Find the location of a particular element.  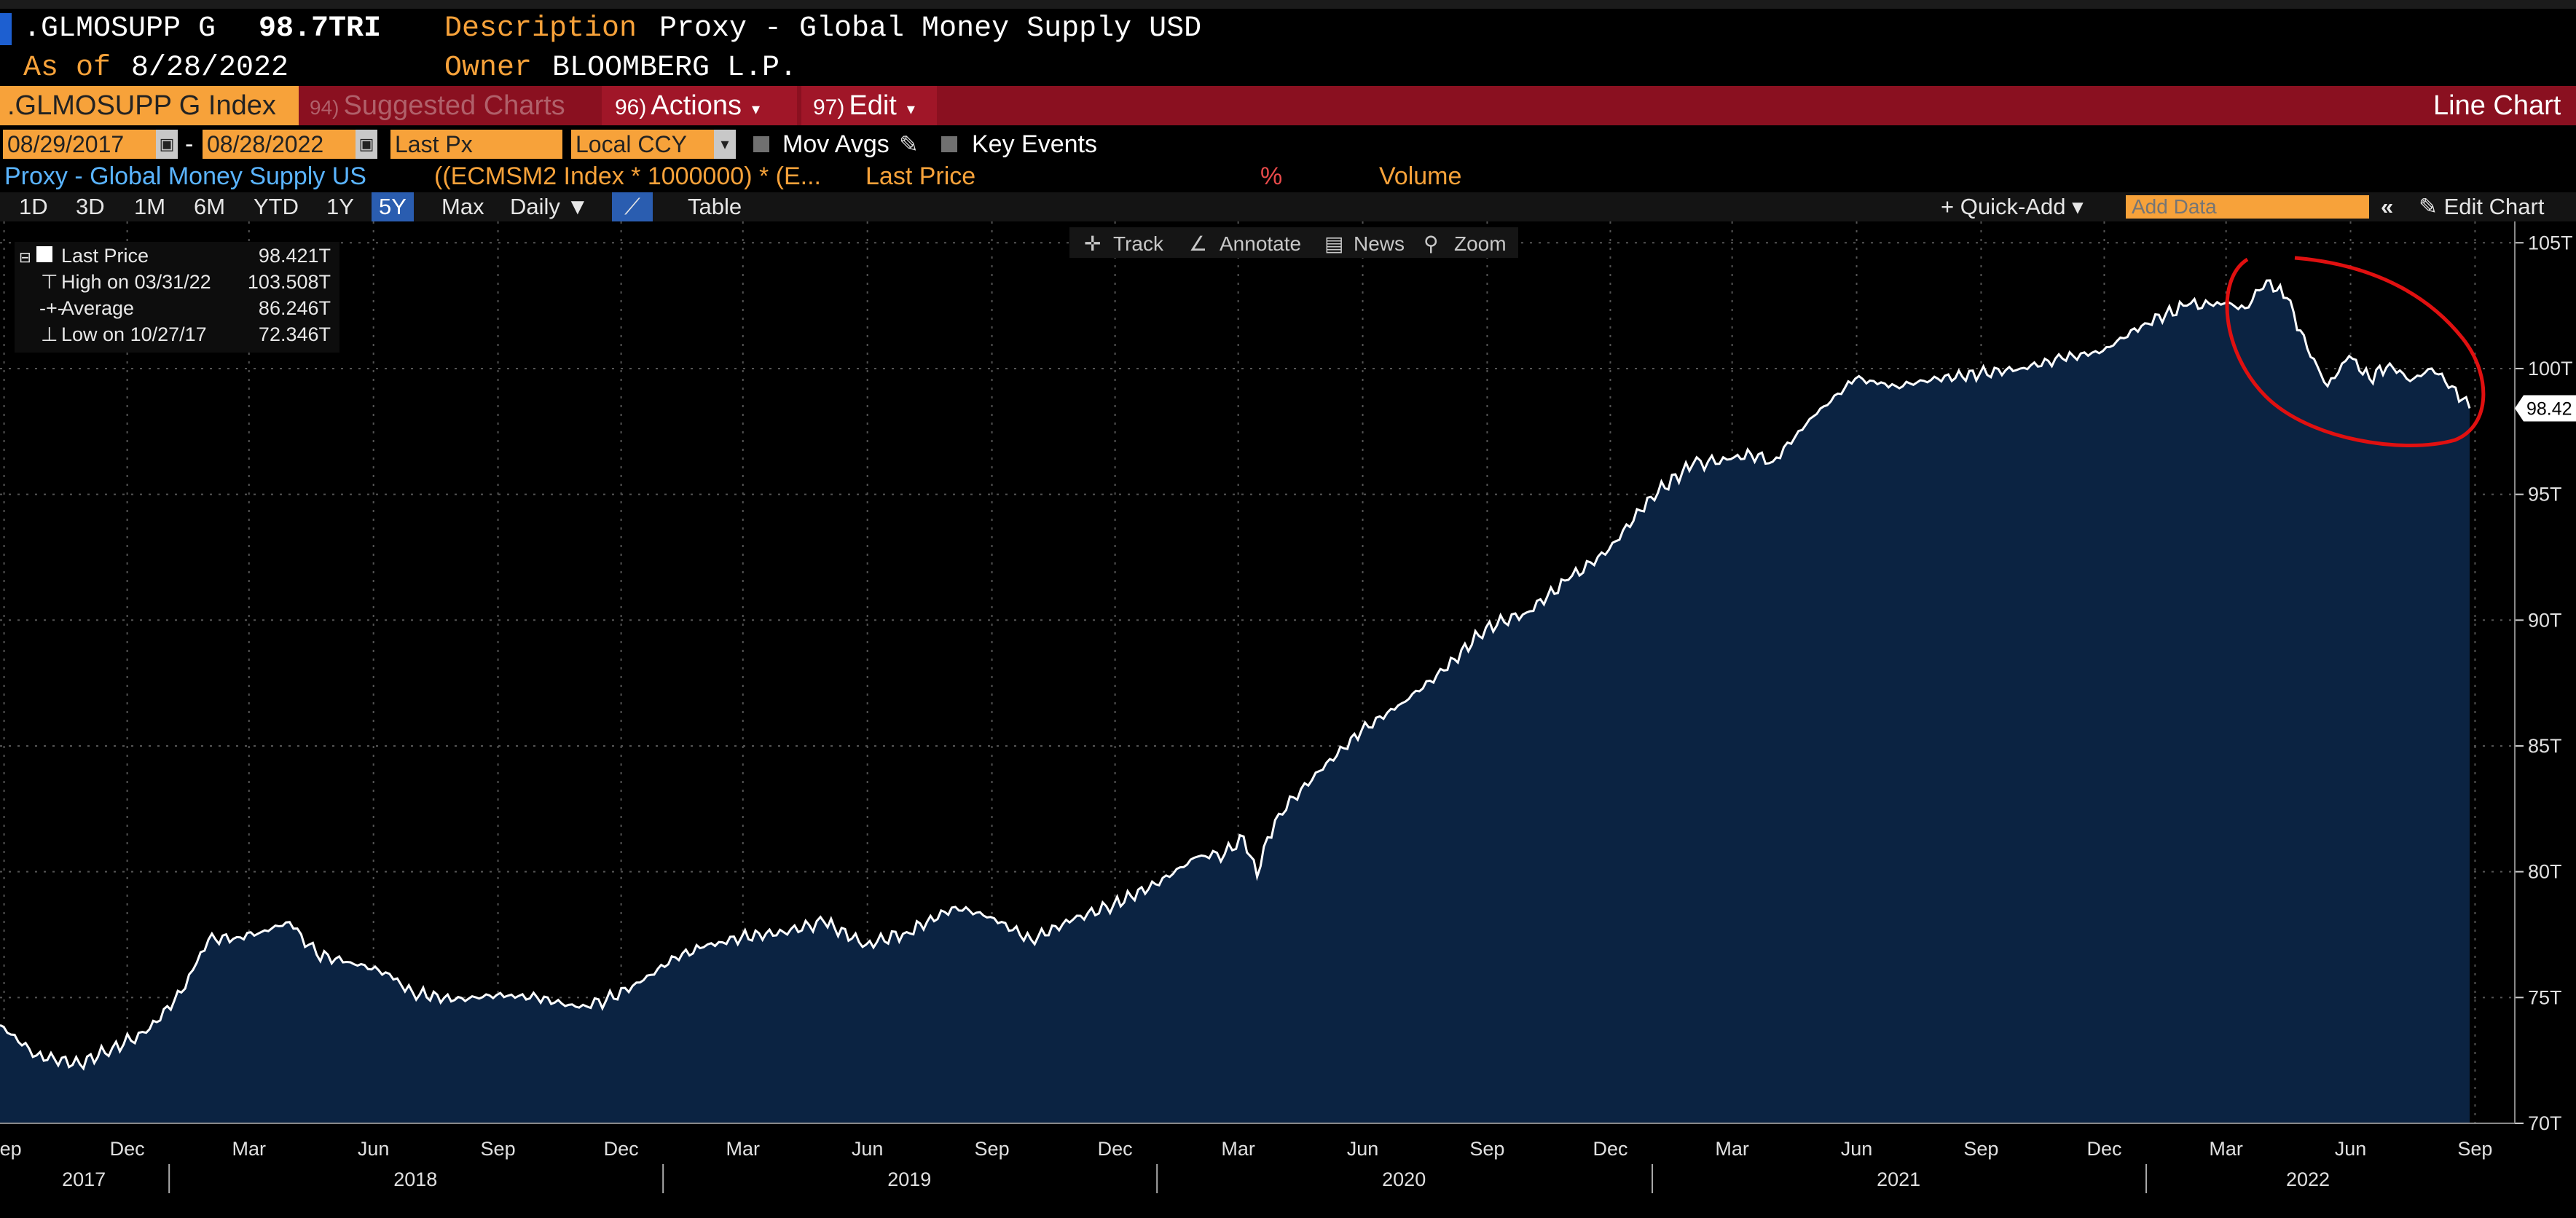

y-axis: 70T 75T 80T 85T 90T 95T 100T 105T is located at coordinates (2543, 678).